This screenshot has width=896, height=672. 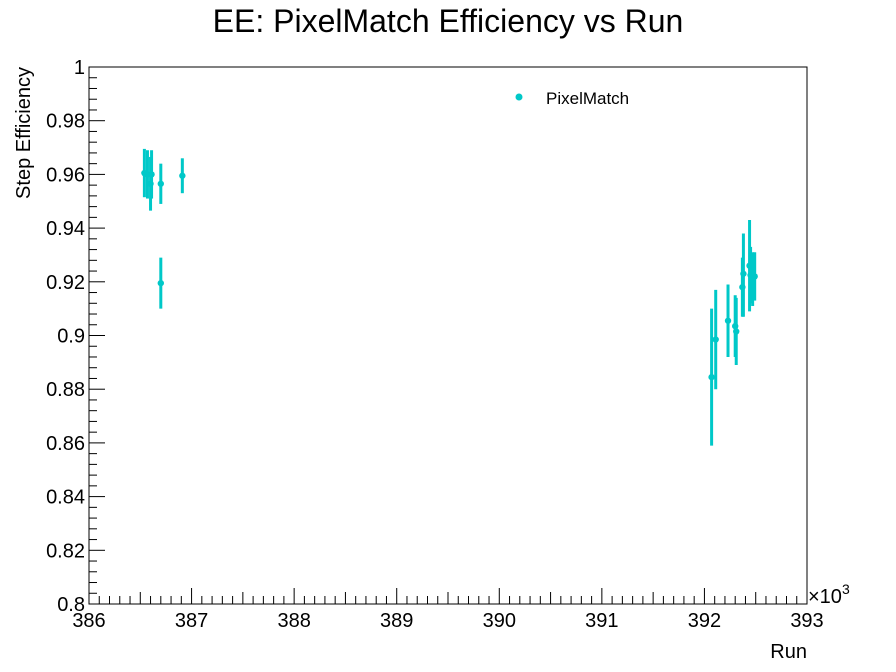 What do you see at coordinates (65, 390) in the screenshot?
I see `y-tick-label: 0.88` at bounding box center [65, 390].